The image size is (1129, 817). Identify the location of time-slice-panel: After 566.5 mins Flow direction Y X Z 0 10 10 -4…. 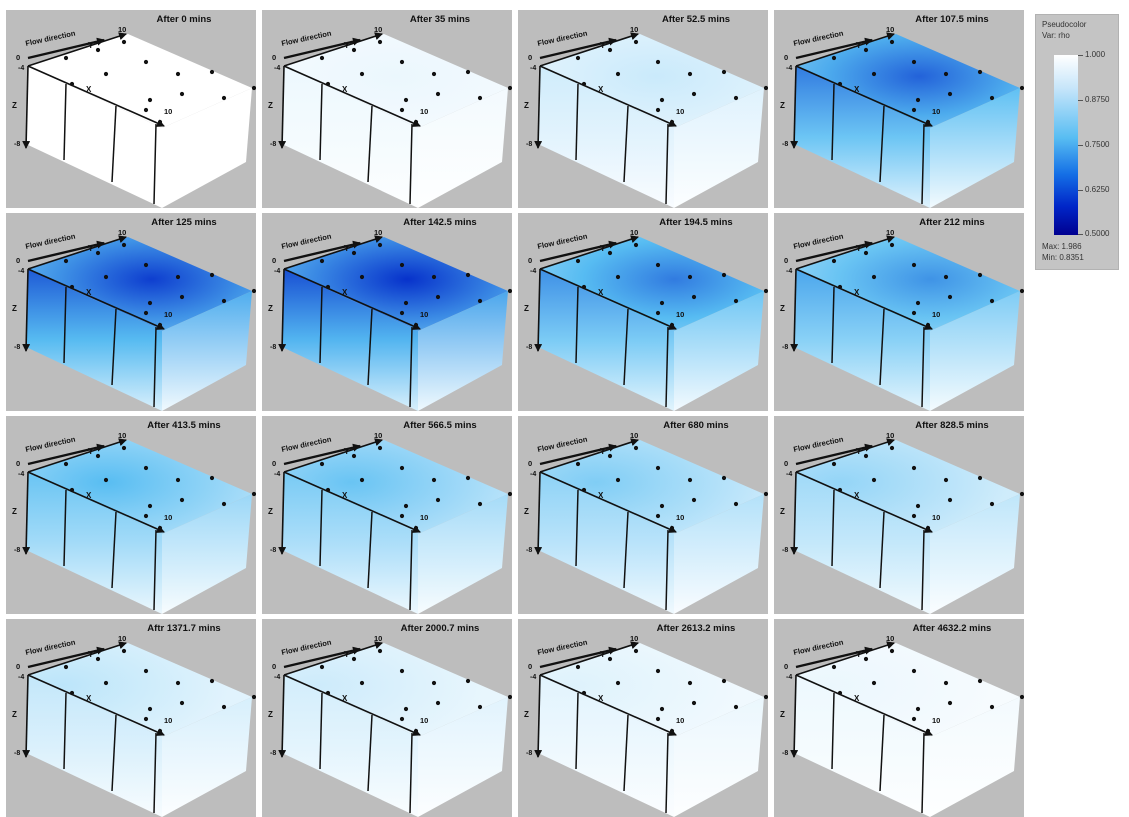
(387, 515).